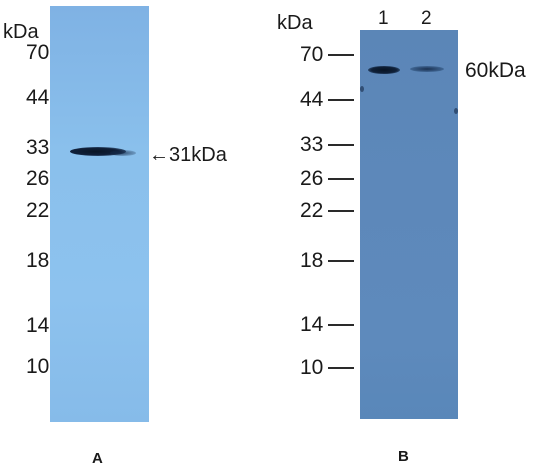 The image size is (545, 468). Describe the element at coordinates (403, 456) in the screenshot. I see `panel-b-label: B` at that location.